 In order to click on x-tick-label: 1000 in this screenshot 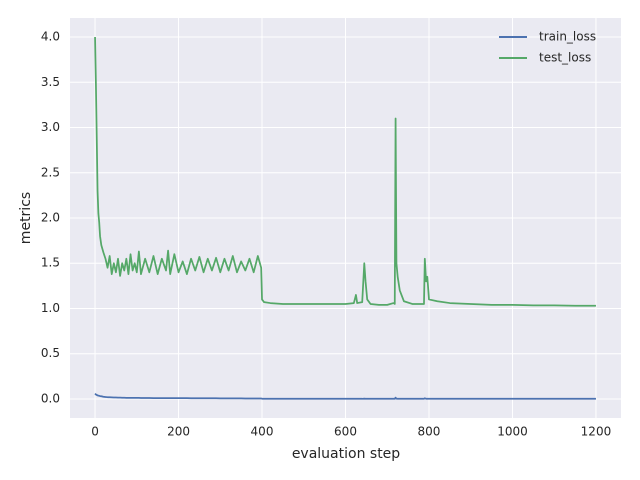, I will do `click(512, 432)`.